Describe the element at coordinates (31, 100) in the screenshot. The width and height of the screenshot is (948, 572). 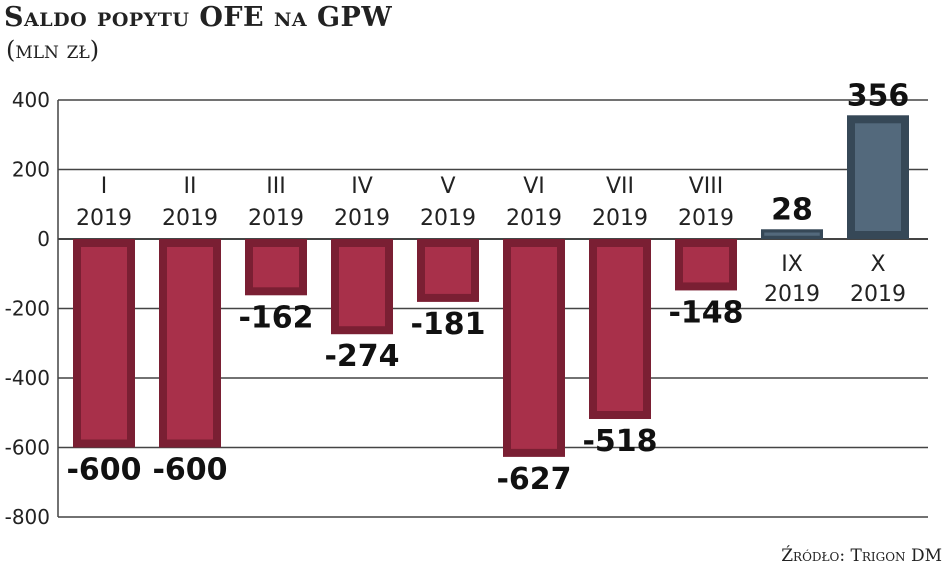
I see `y-tick-label: 400` at that location.